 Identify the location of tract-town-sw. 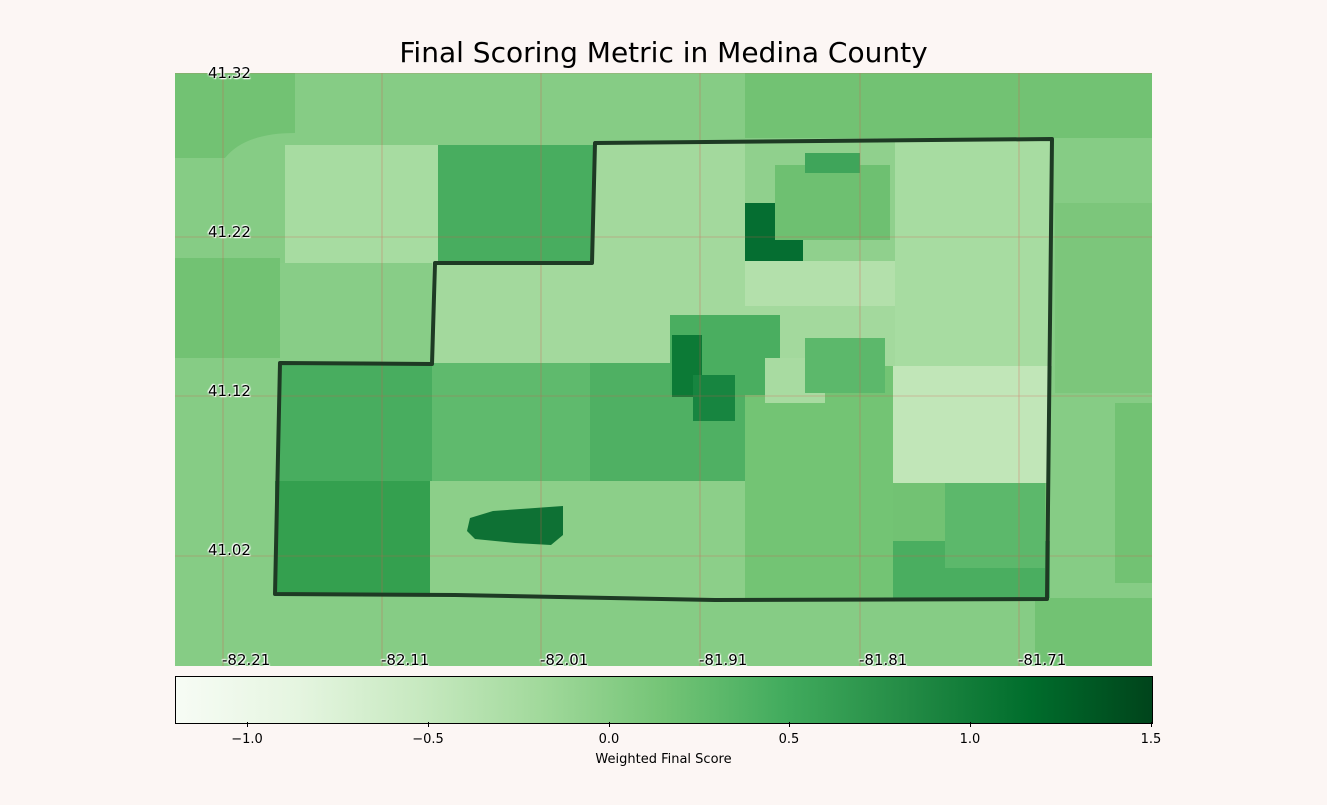
(515, 525).